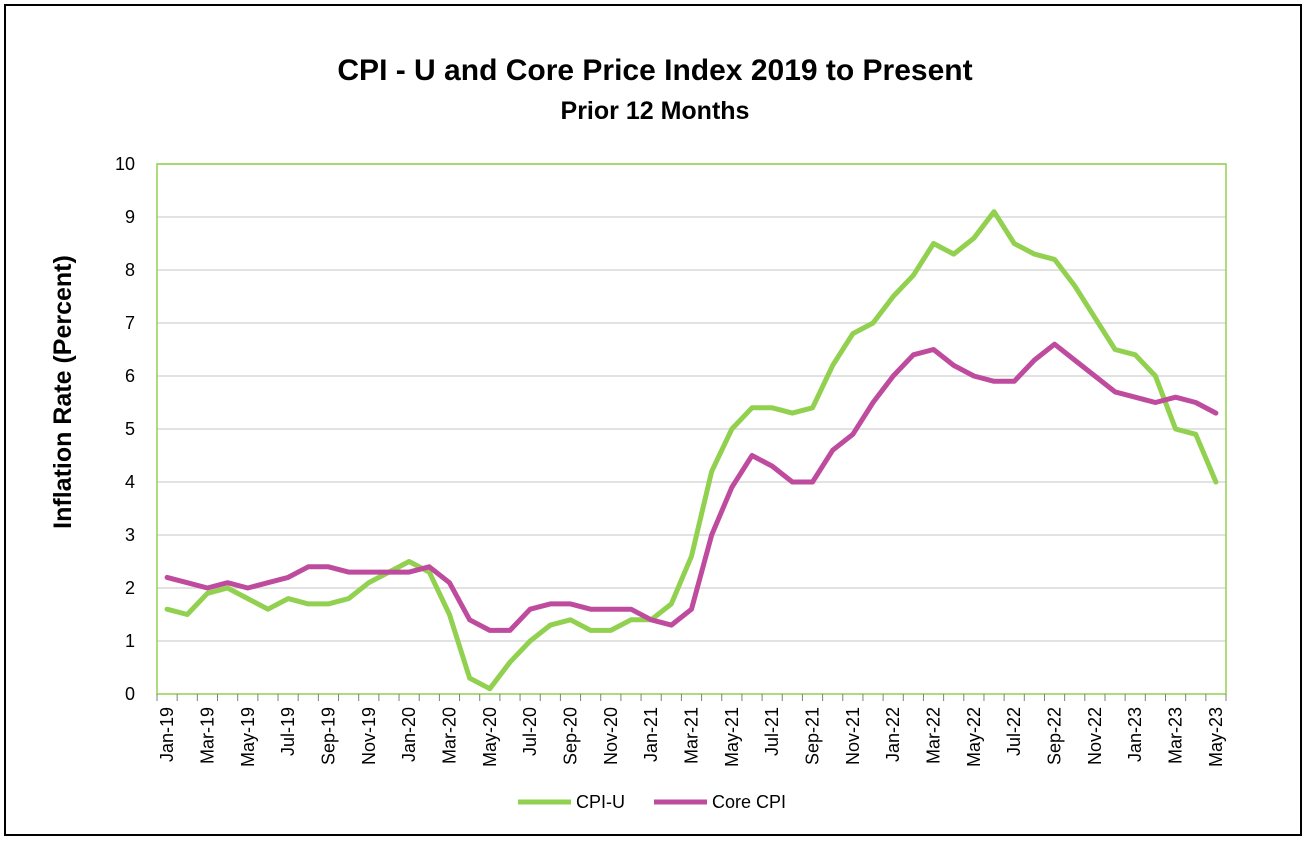 The image size is (1310, 842). I want to click on y-tick-label: 7, so click(130, 323).